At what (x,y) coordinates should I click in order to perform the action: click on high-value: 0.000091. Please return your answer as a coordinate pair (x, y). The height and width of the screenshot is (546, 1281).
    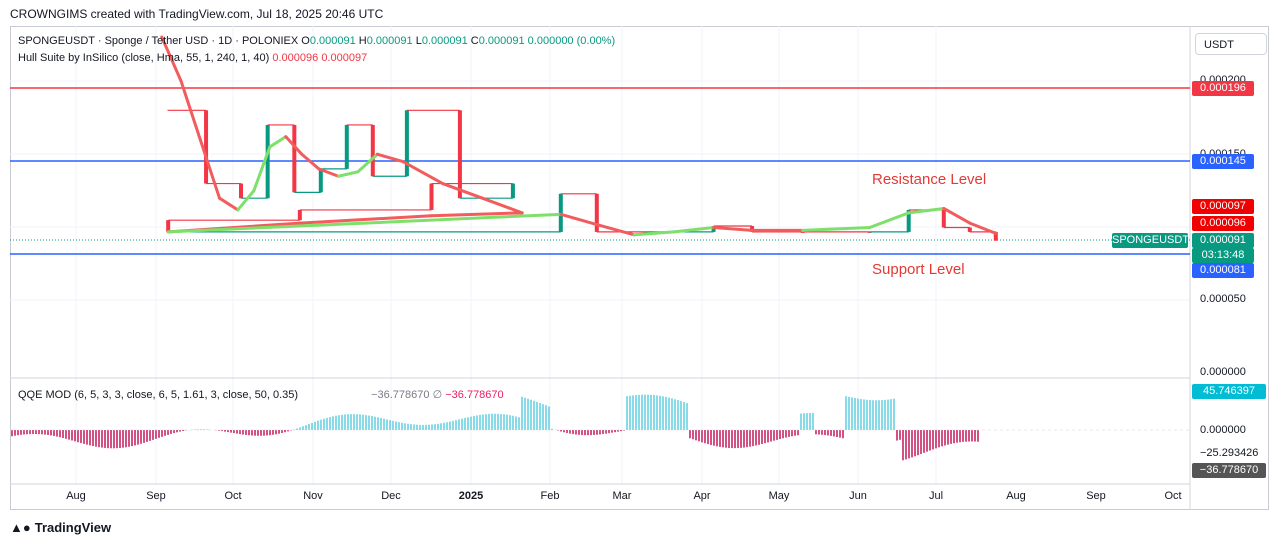
    Looking at the image, I should click on (389, 41).